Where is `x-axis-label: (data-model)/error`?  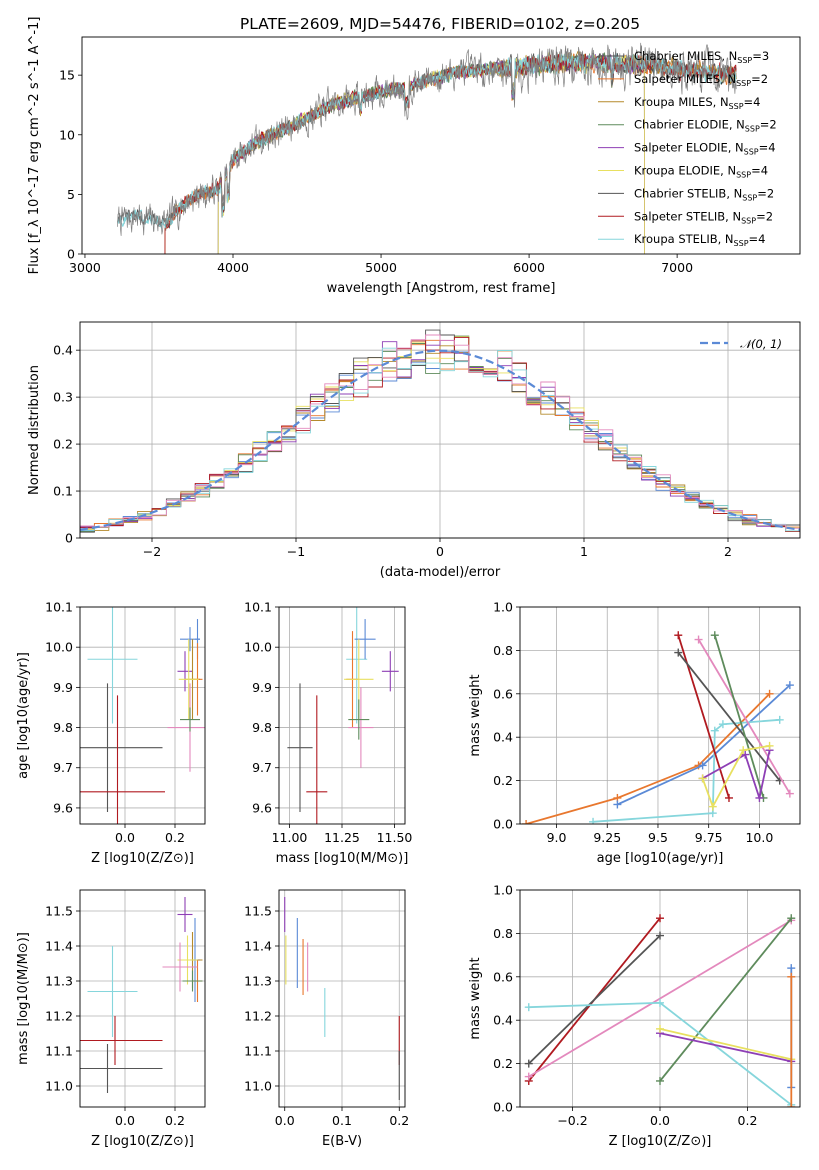 x-axis-label: (data-model)/error is located at coordinates (440, 572).